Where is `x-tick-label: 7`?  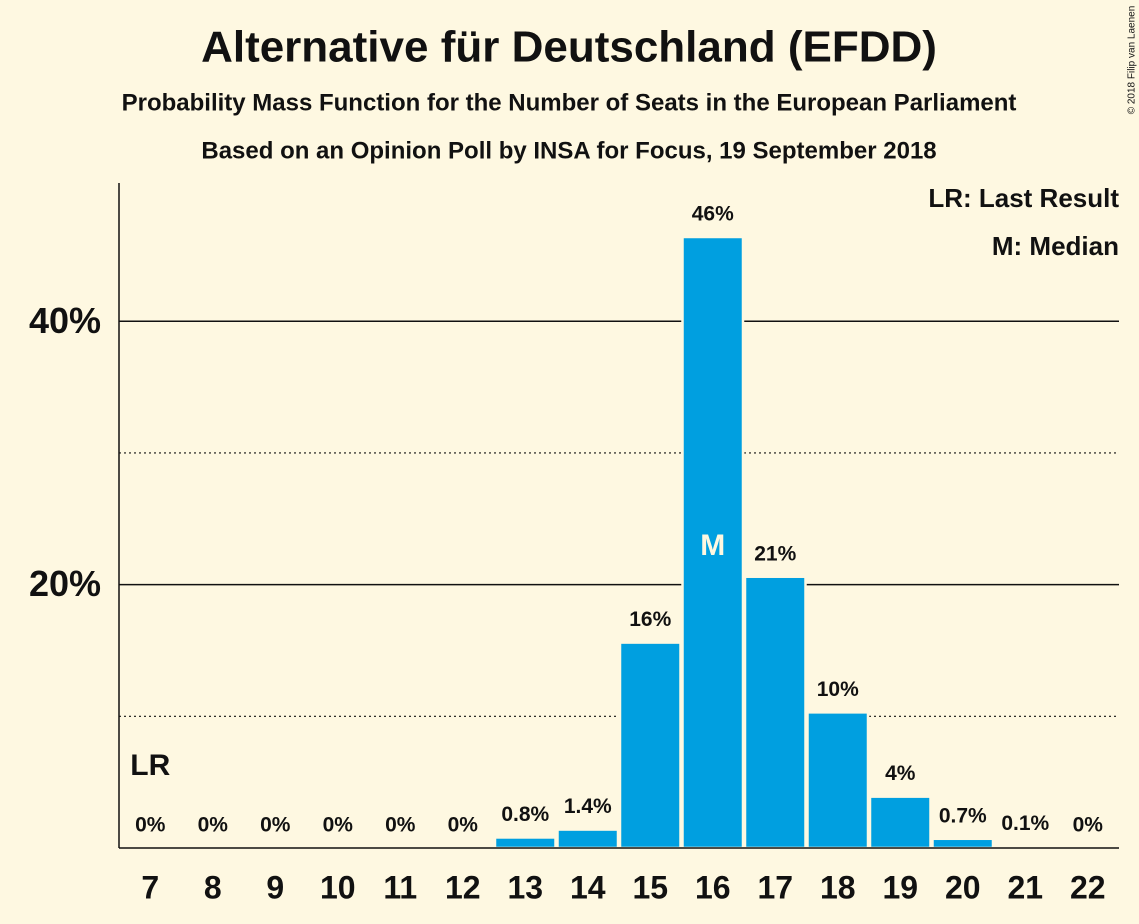
x-tick-label: 7 is located at coordinates (150, 887).